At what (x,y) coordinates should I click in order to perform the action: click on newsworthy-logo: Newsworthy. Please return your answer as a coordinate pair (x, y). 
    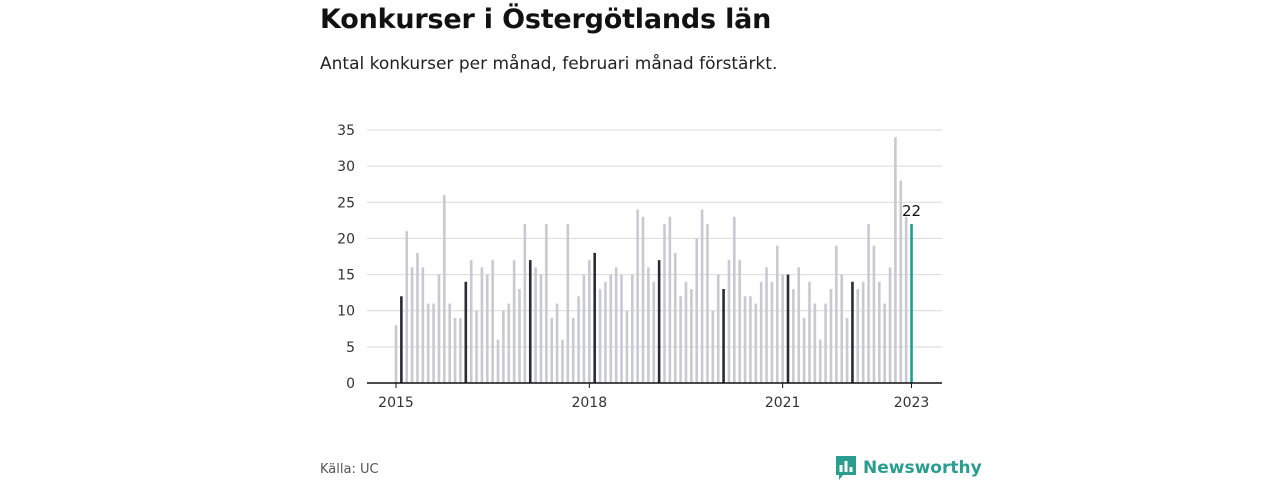
    Looking at the image, I should click on (908, 468).